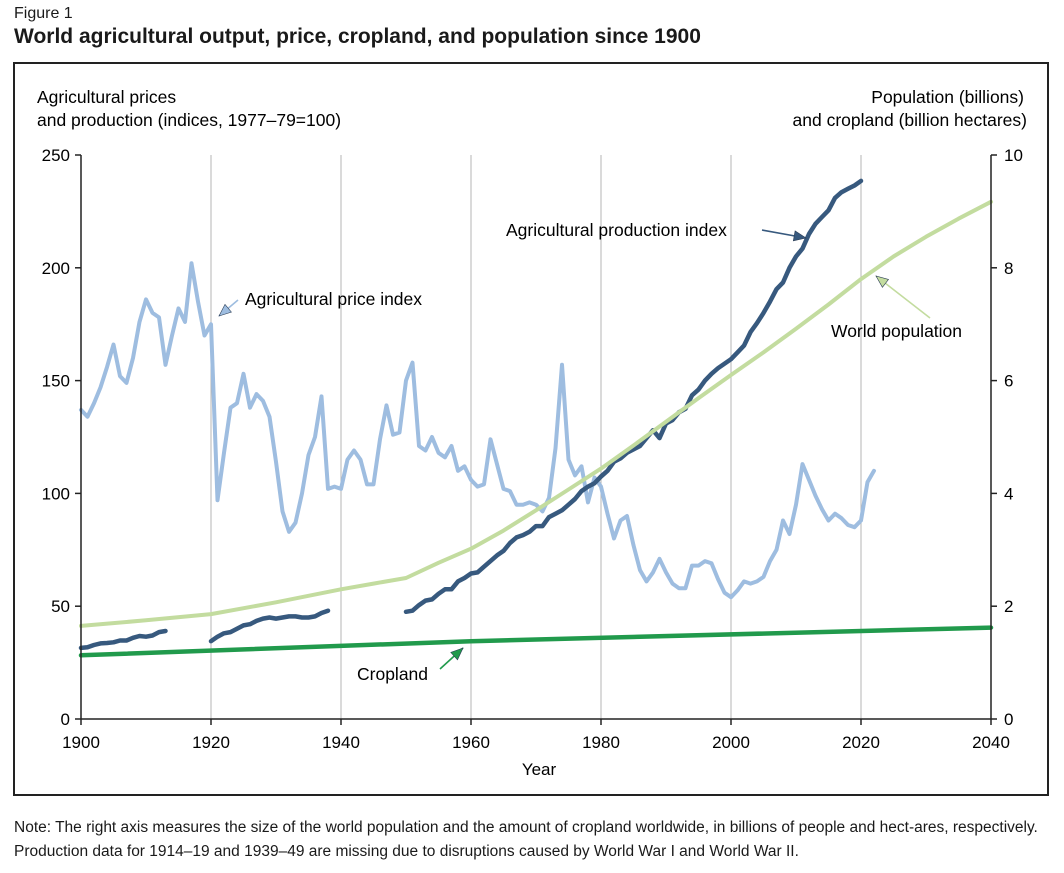  I want to click on x-tick-label-1920: 1920, so click(211, 742).